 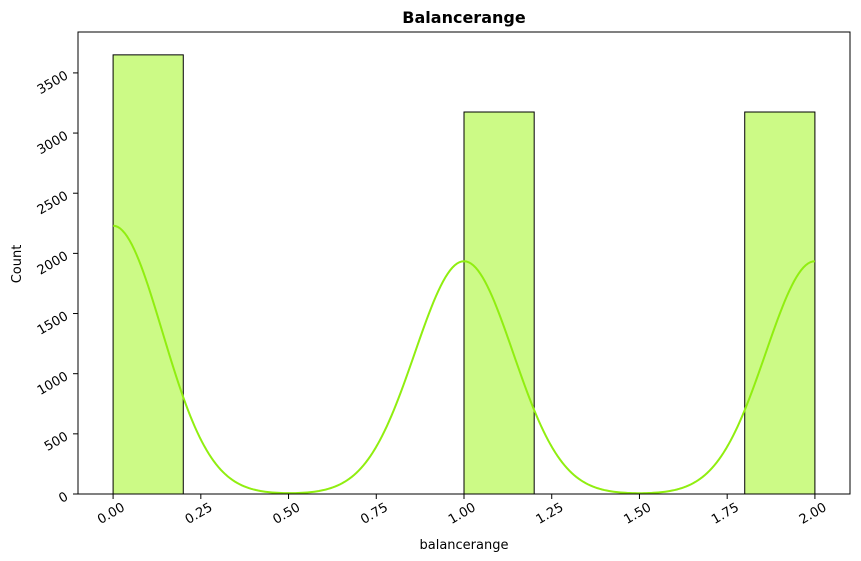 I want to click on x-axis-ticks: 0.00 0.25 0.50 0.75 1.00 1.25 1.50 1.75 2.00, so click(x=462, y=511).